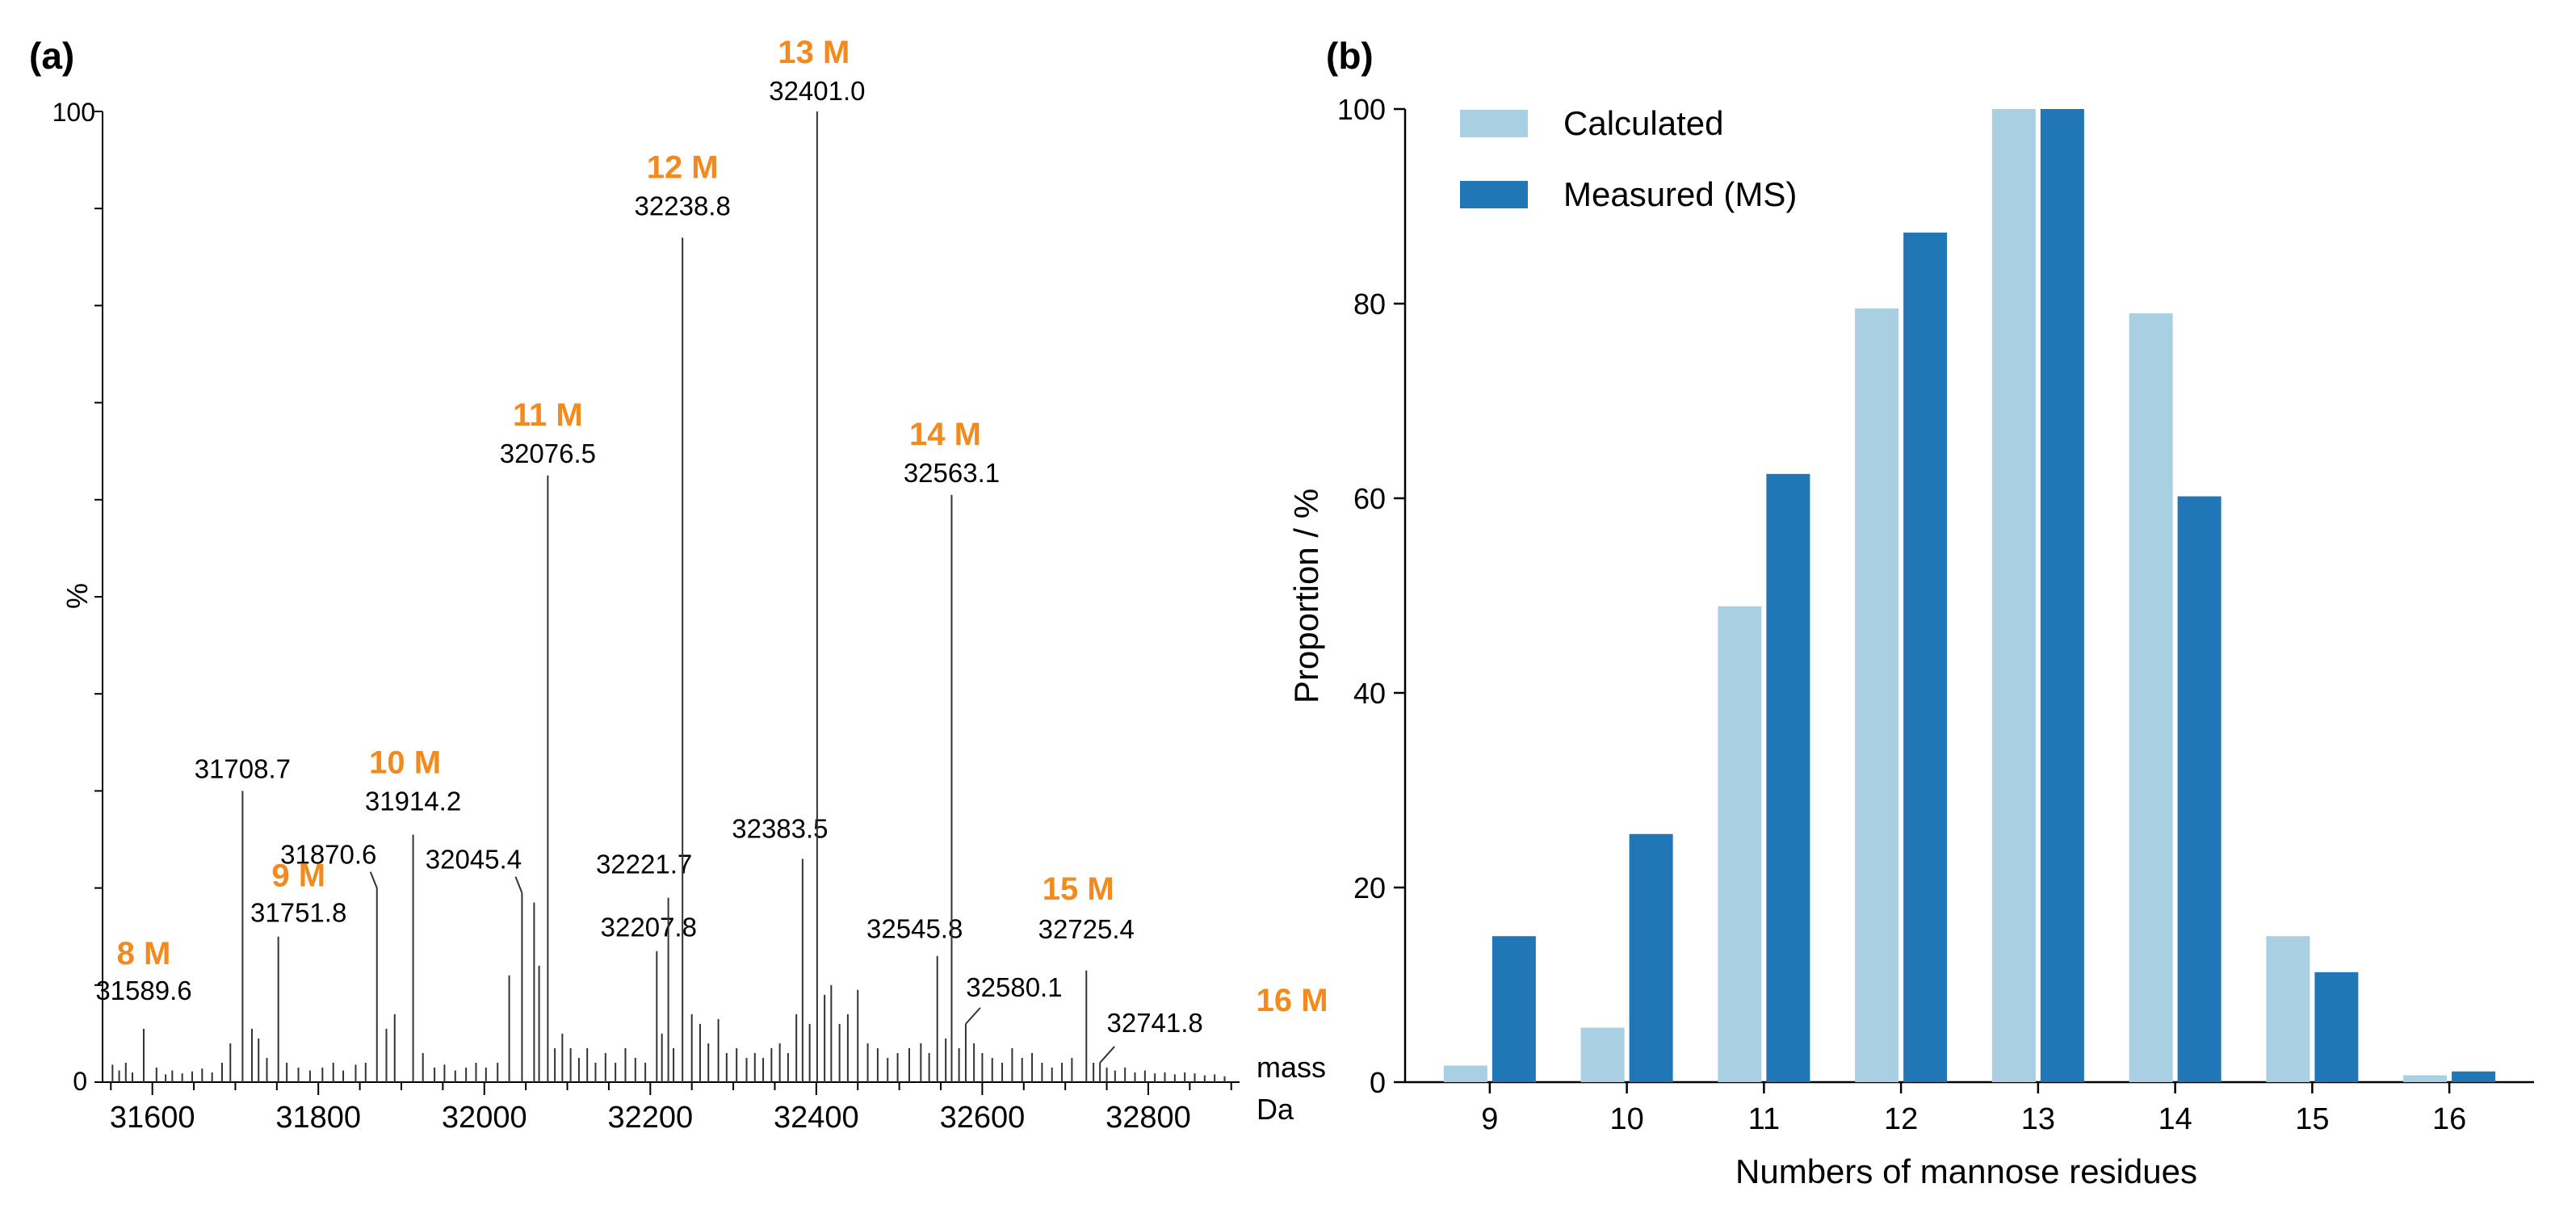 This screenshot has width=2576, height=1217. Describe the element at coordinates (2312, 1119) in the screenshot. I see `panel-b-x-tick-label: 15` at that location.